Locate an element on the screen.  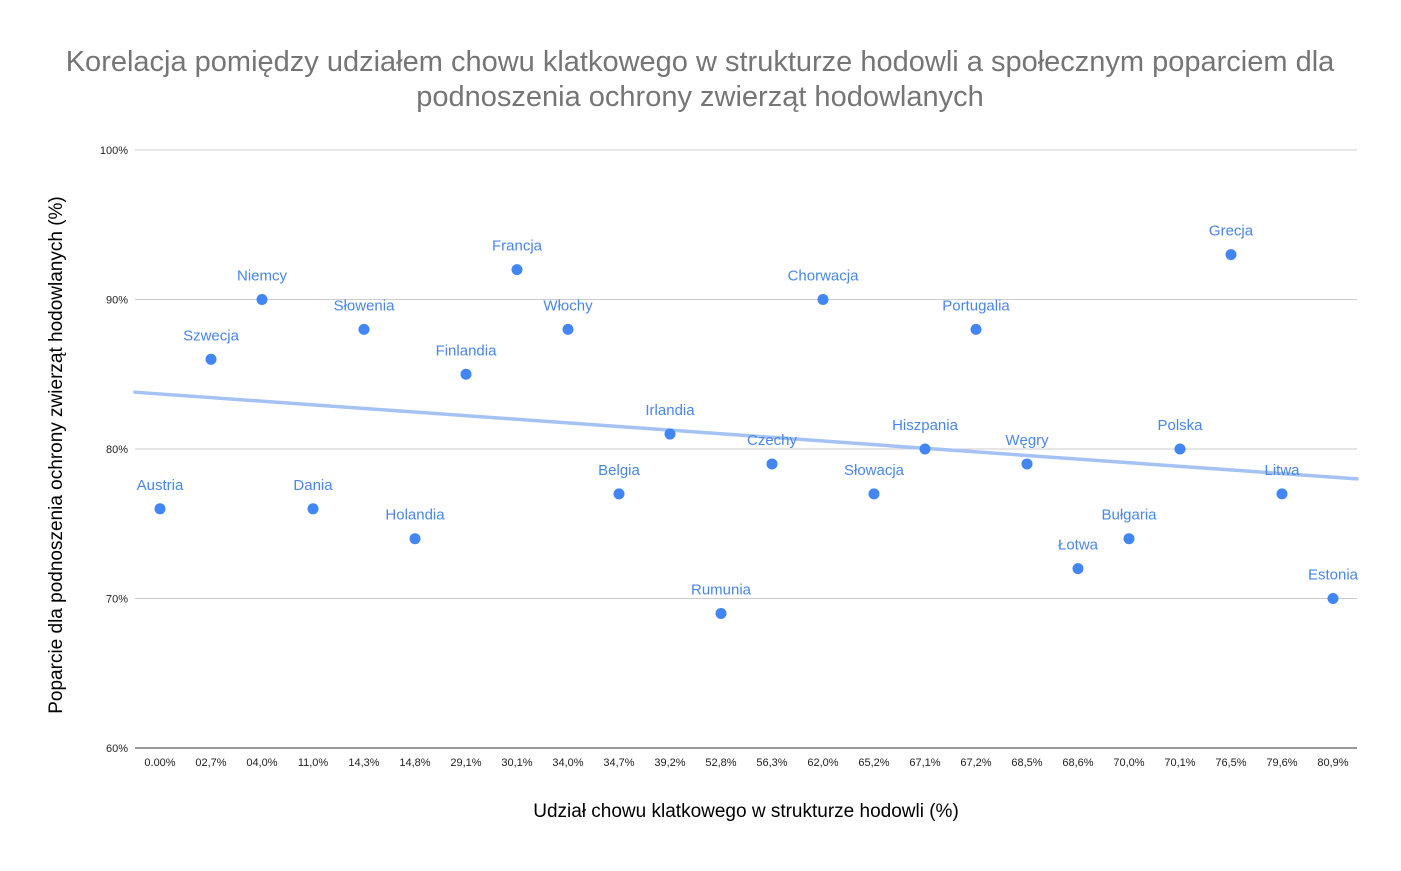
x-tick-label: 14,3% is located at coordinates (363, 763).